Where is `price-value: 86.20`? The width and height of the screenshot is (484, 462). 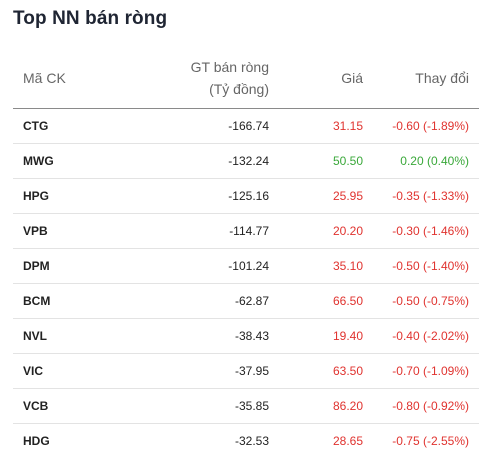 price-value: 86.20 is located at coordinates (316, 406).